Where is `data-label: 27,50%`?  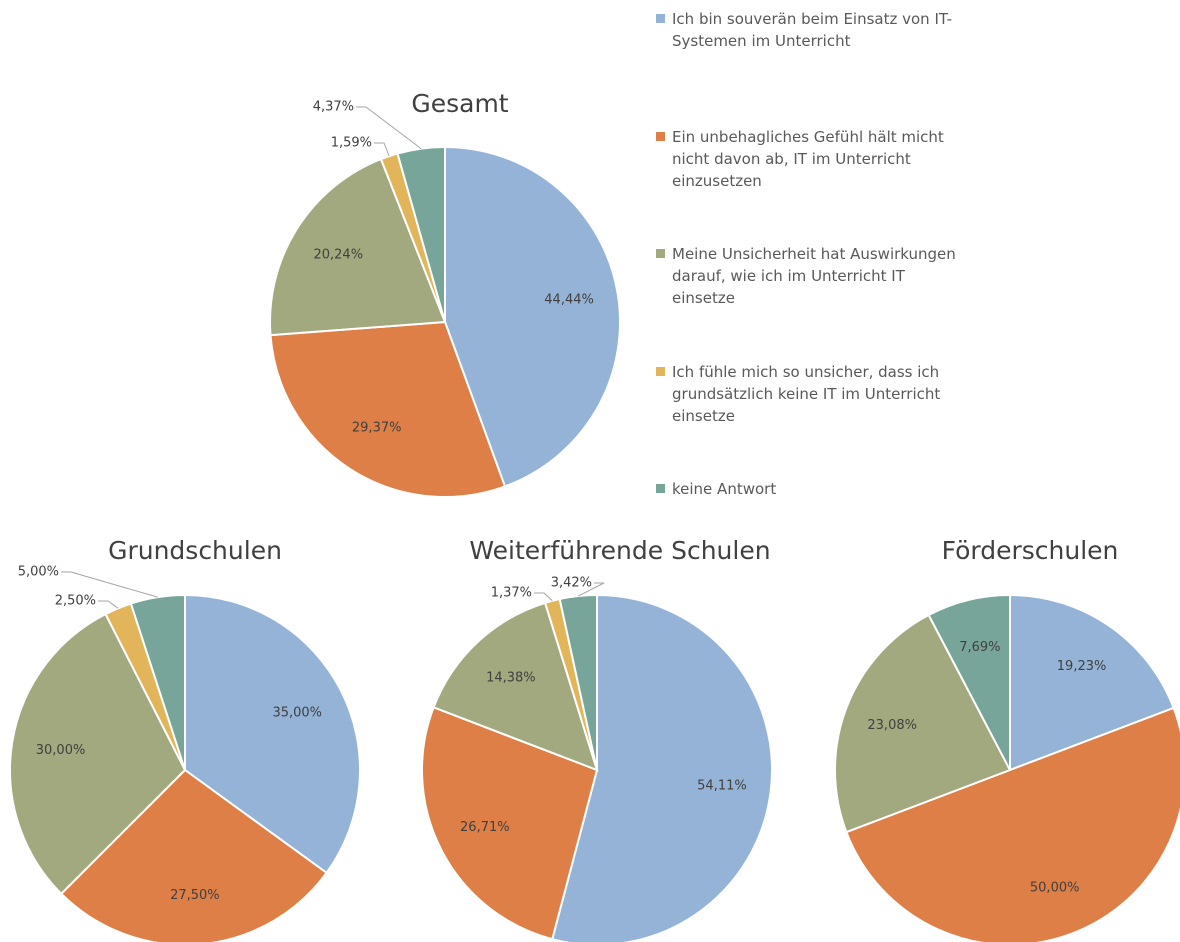 data-label: 27,50% is located at coordinates (195, 895).